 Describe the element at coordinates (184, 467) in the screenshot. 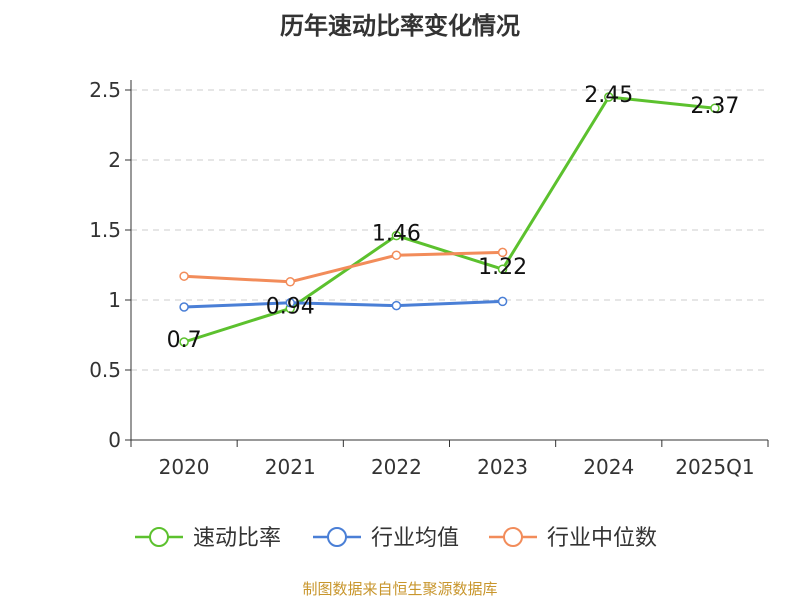

I see `x-tick-label: 2020` at that location.